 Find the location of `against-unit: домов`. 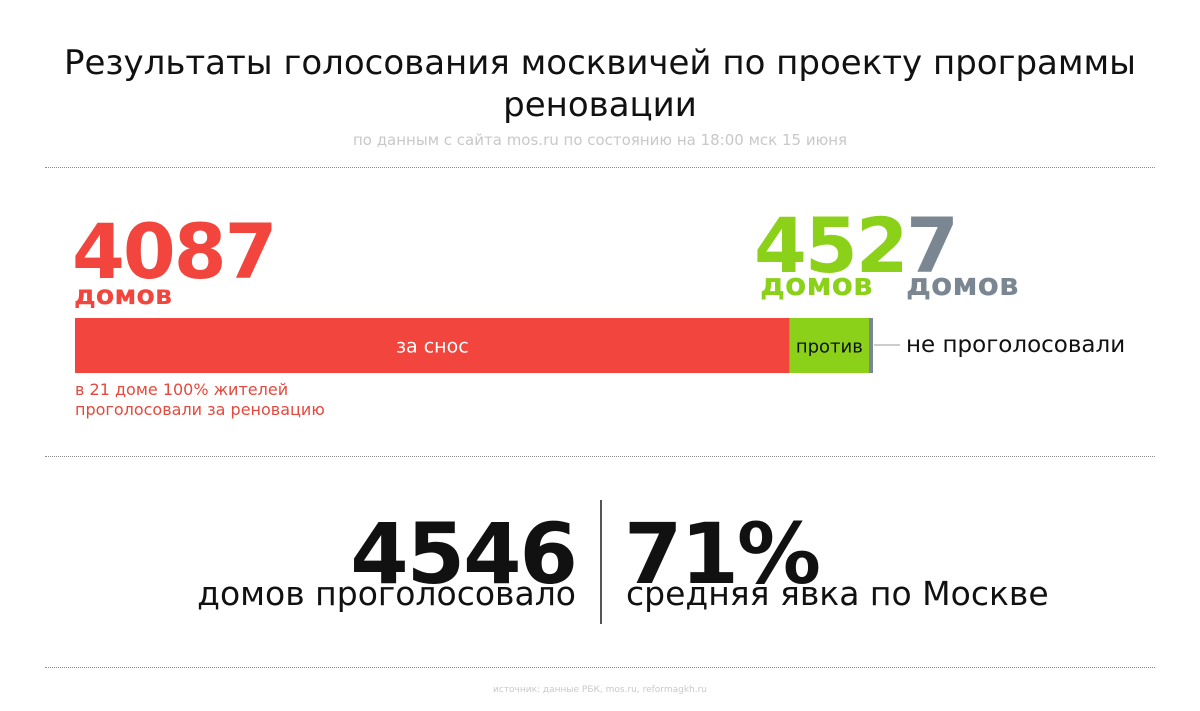

against-unit: домов is located at coordinates (816, 285).